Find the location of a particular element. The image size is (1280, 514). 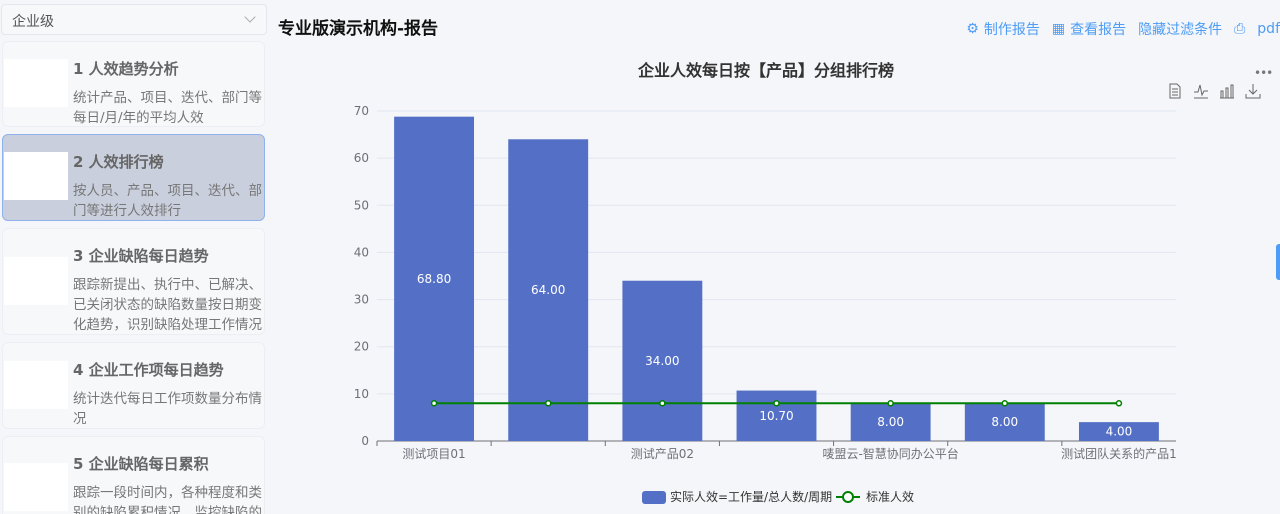

bar-data-label: 64.00 is located at coordinates (548, 290).